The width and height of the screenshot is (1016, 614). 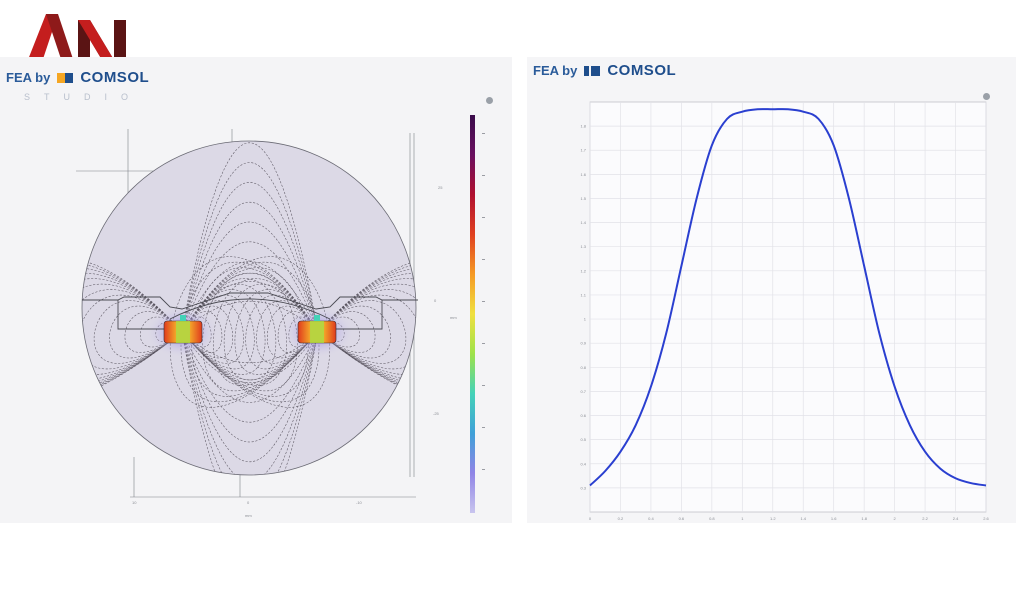 What do you see at coordinates (583, 343) in the screenshot?
I see `y-tick-label: 0.9` at bounding box center [583, 343].